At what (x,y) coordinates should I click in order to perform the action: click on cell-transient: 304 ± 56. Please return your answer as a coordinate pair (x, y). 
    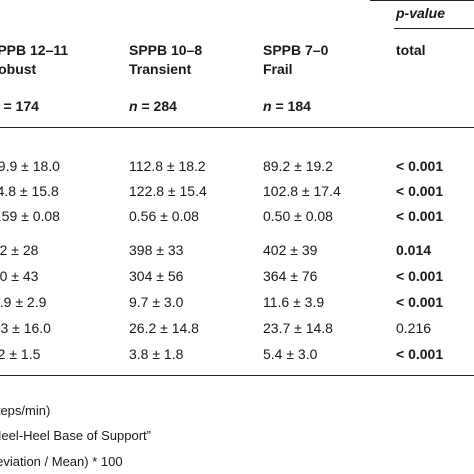
    Looking at the image, I should click on (156, 276).